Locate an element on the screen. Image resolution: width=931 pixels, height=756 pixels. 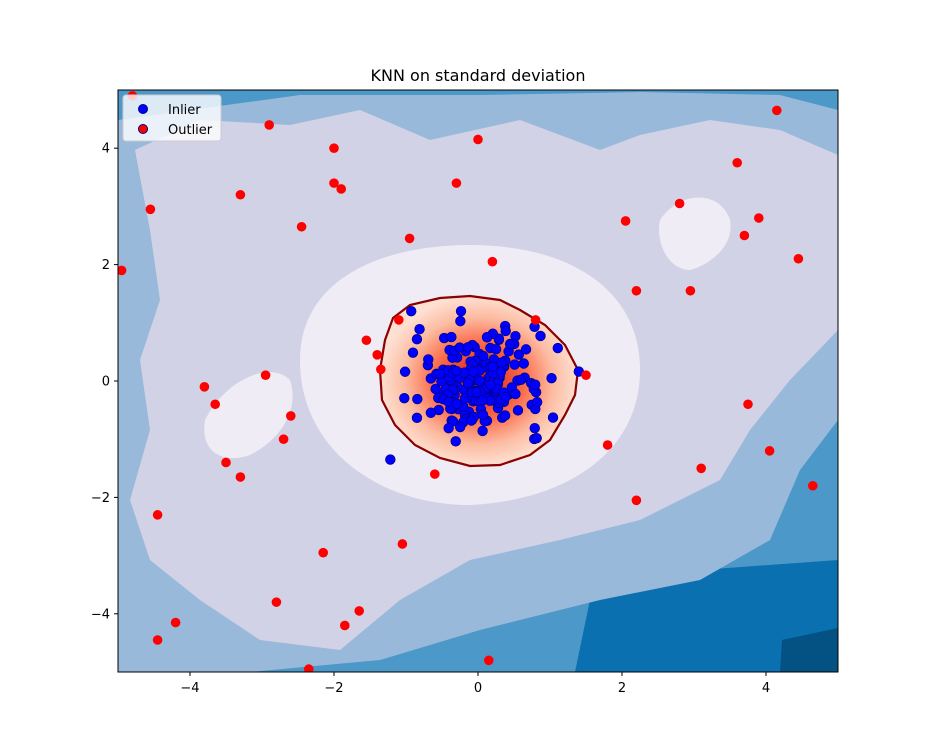
legend-marker-inlier is located at coordinates (143, 109).